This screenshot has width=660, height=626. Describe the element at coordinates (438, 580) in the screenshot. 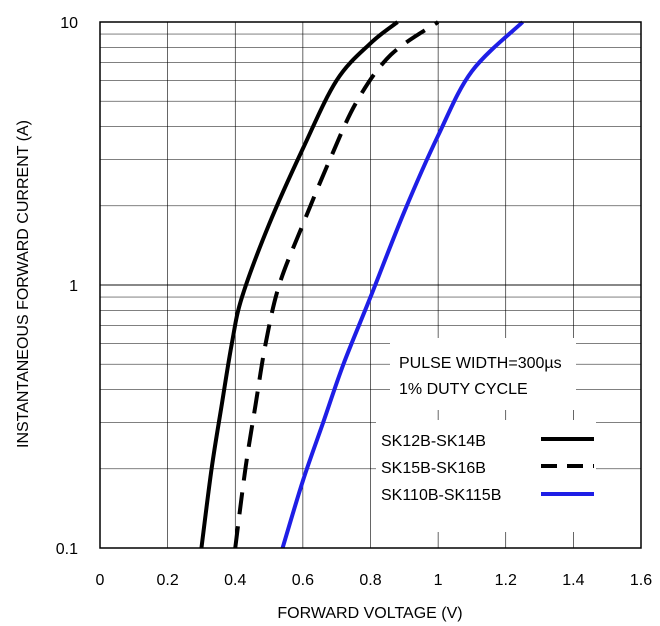

I see `x-tick-label: 1` at that location.